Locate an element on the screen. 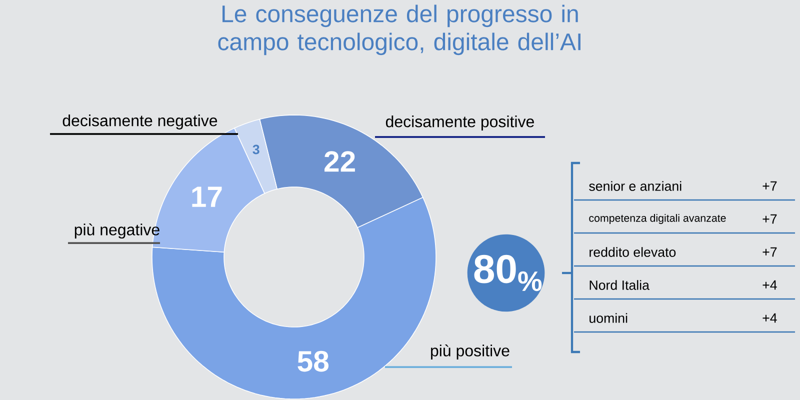  category-label: competenza digitali avanzate is located at coordinates (657, 219).